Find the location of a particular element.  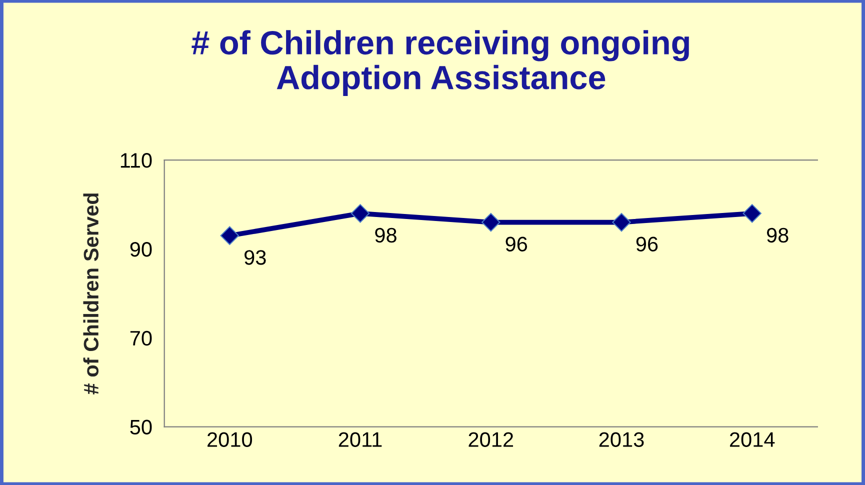

y-tick-label: 110 is located at coordinates (136, 160).